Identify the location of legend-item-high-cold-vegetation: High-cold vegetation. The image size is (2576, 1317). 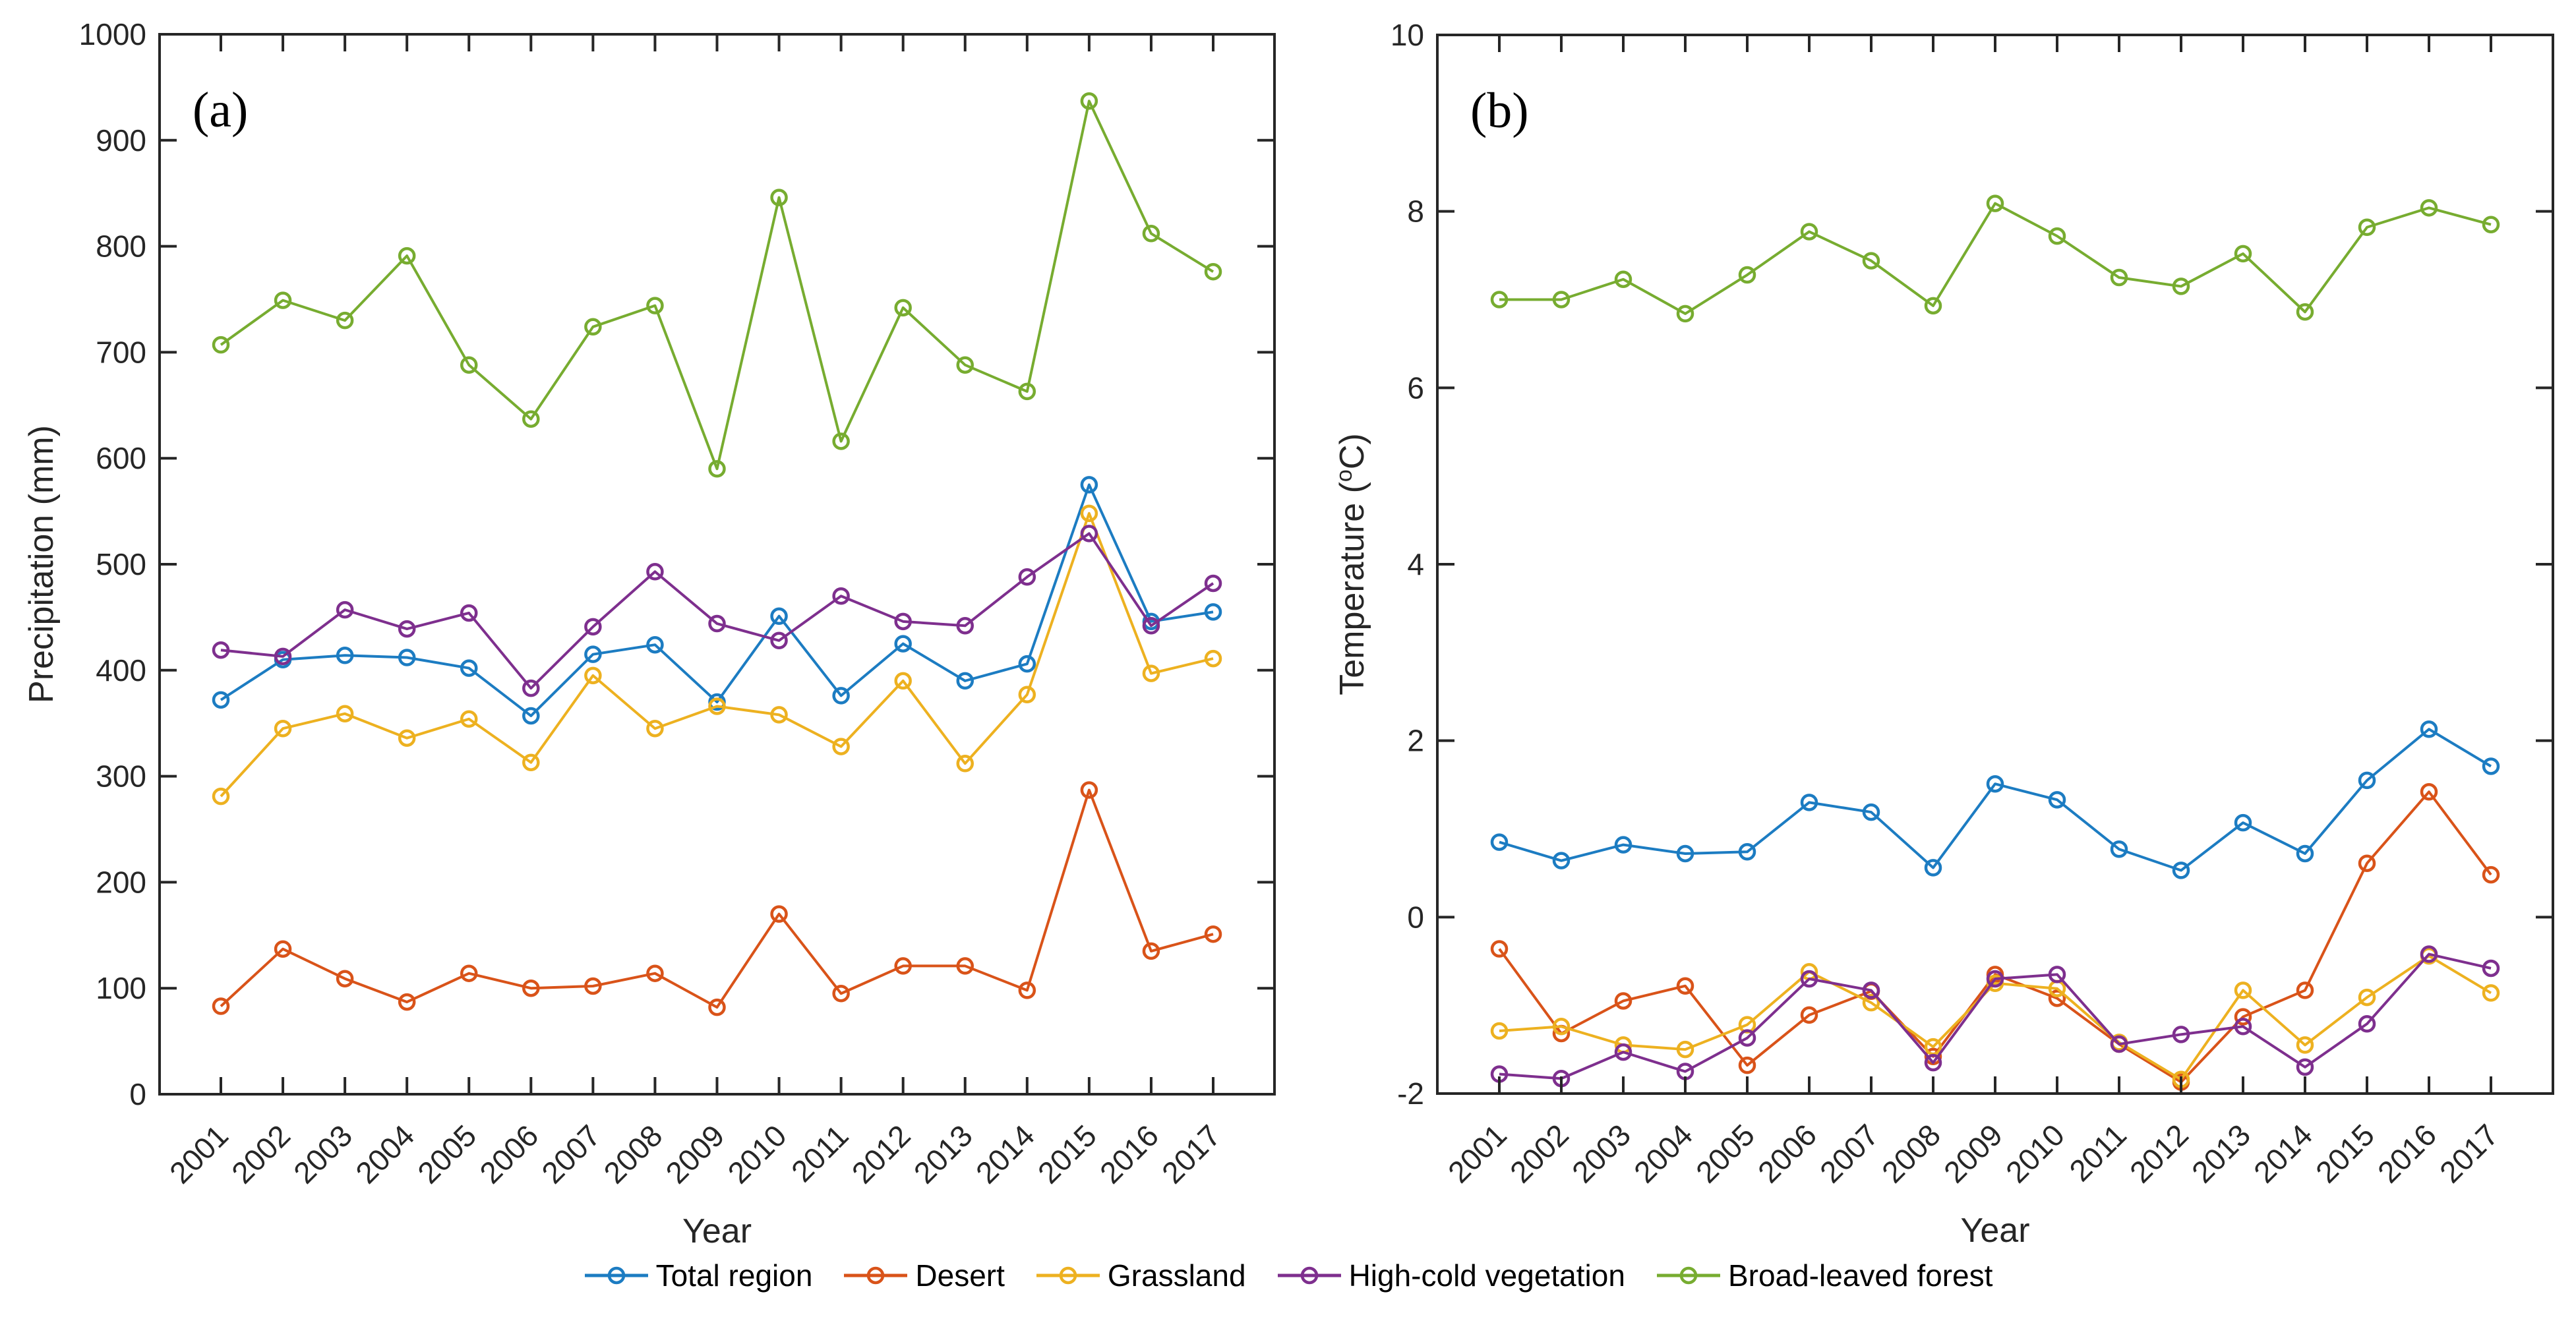
(1451, 1275).